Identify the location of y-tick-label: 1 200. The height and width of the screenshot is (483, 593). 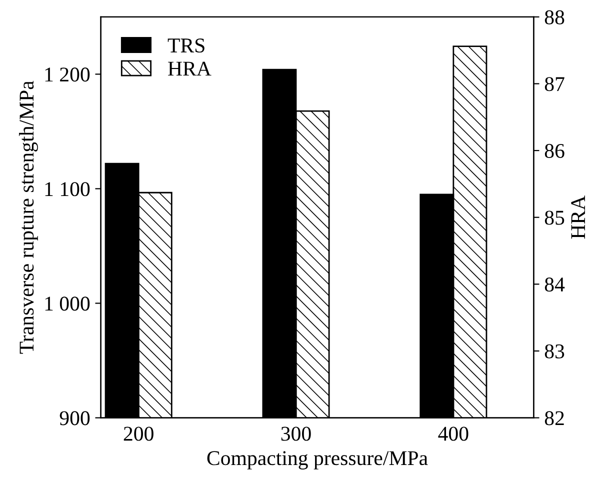
(67, 75).